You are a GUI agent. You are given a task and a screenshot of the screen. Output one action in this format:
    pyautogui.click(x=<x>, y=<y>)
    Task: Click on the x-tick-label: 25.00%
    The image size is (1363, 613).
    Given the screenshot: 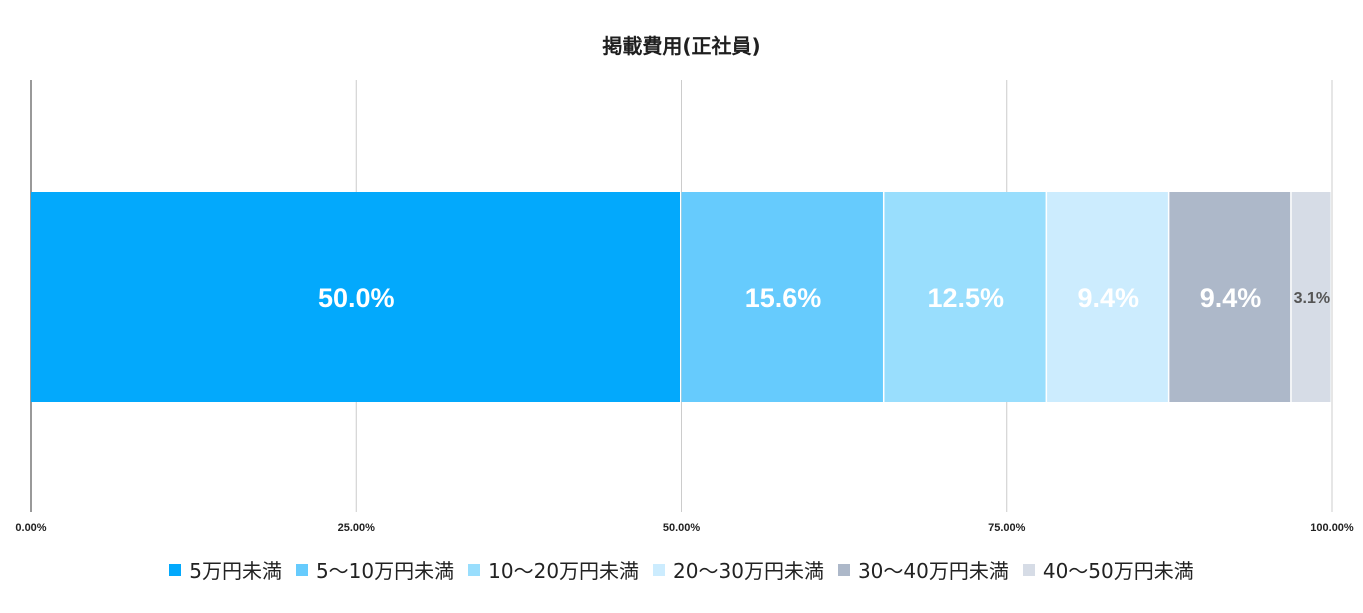 What is the action you would take?
    pyautogui.click(x=357, y=528)
    